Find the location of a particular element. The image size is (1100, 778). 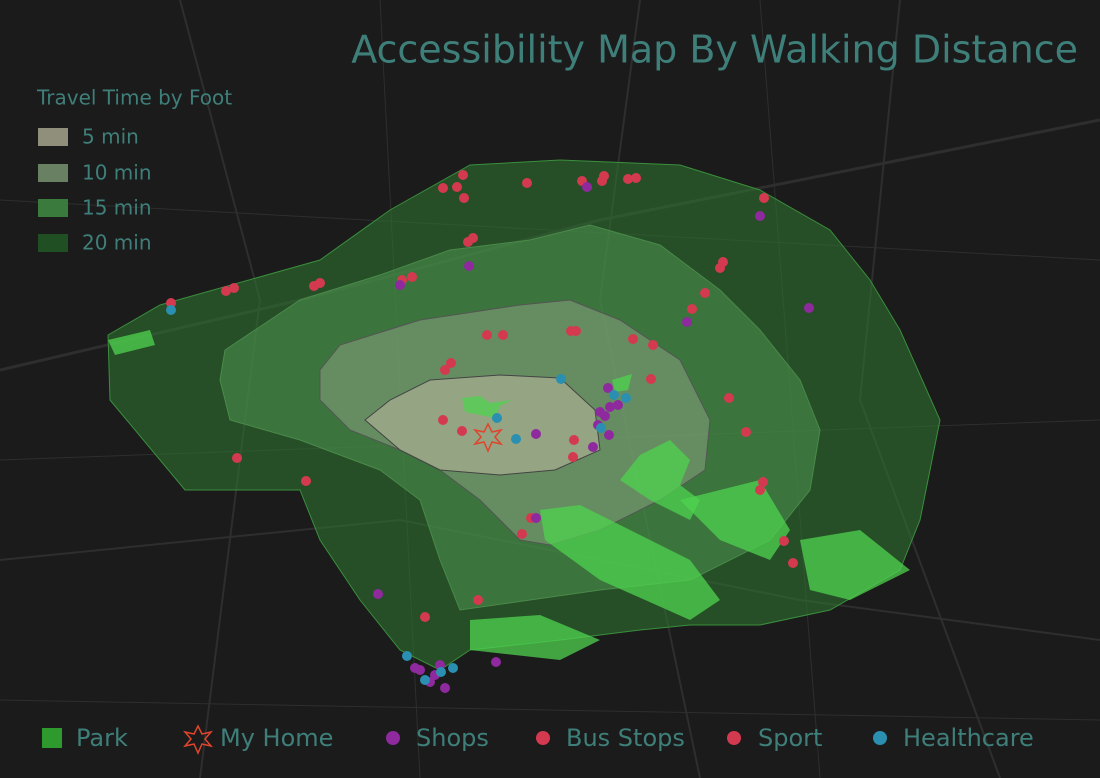

legend-bus is located at coordinates (543, 738).